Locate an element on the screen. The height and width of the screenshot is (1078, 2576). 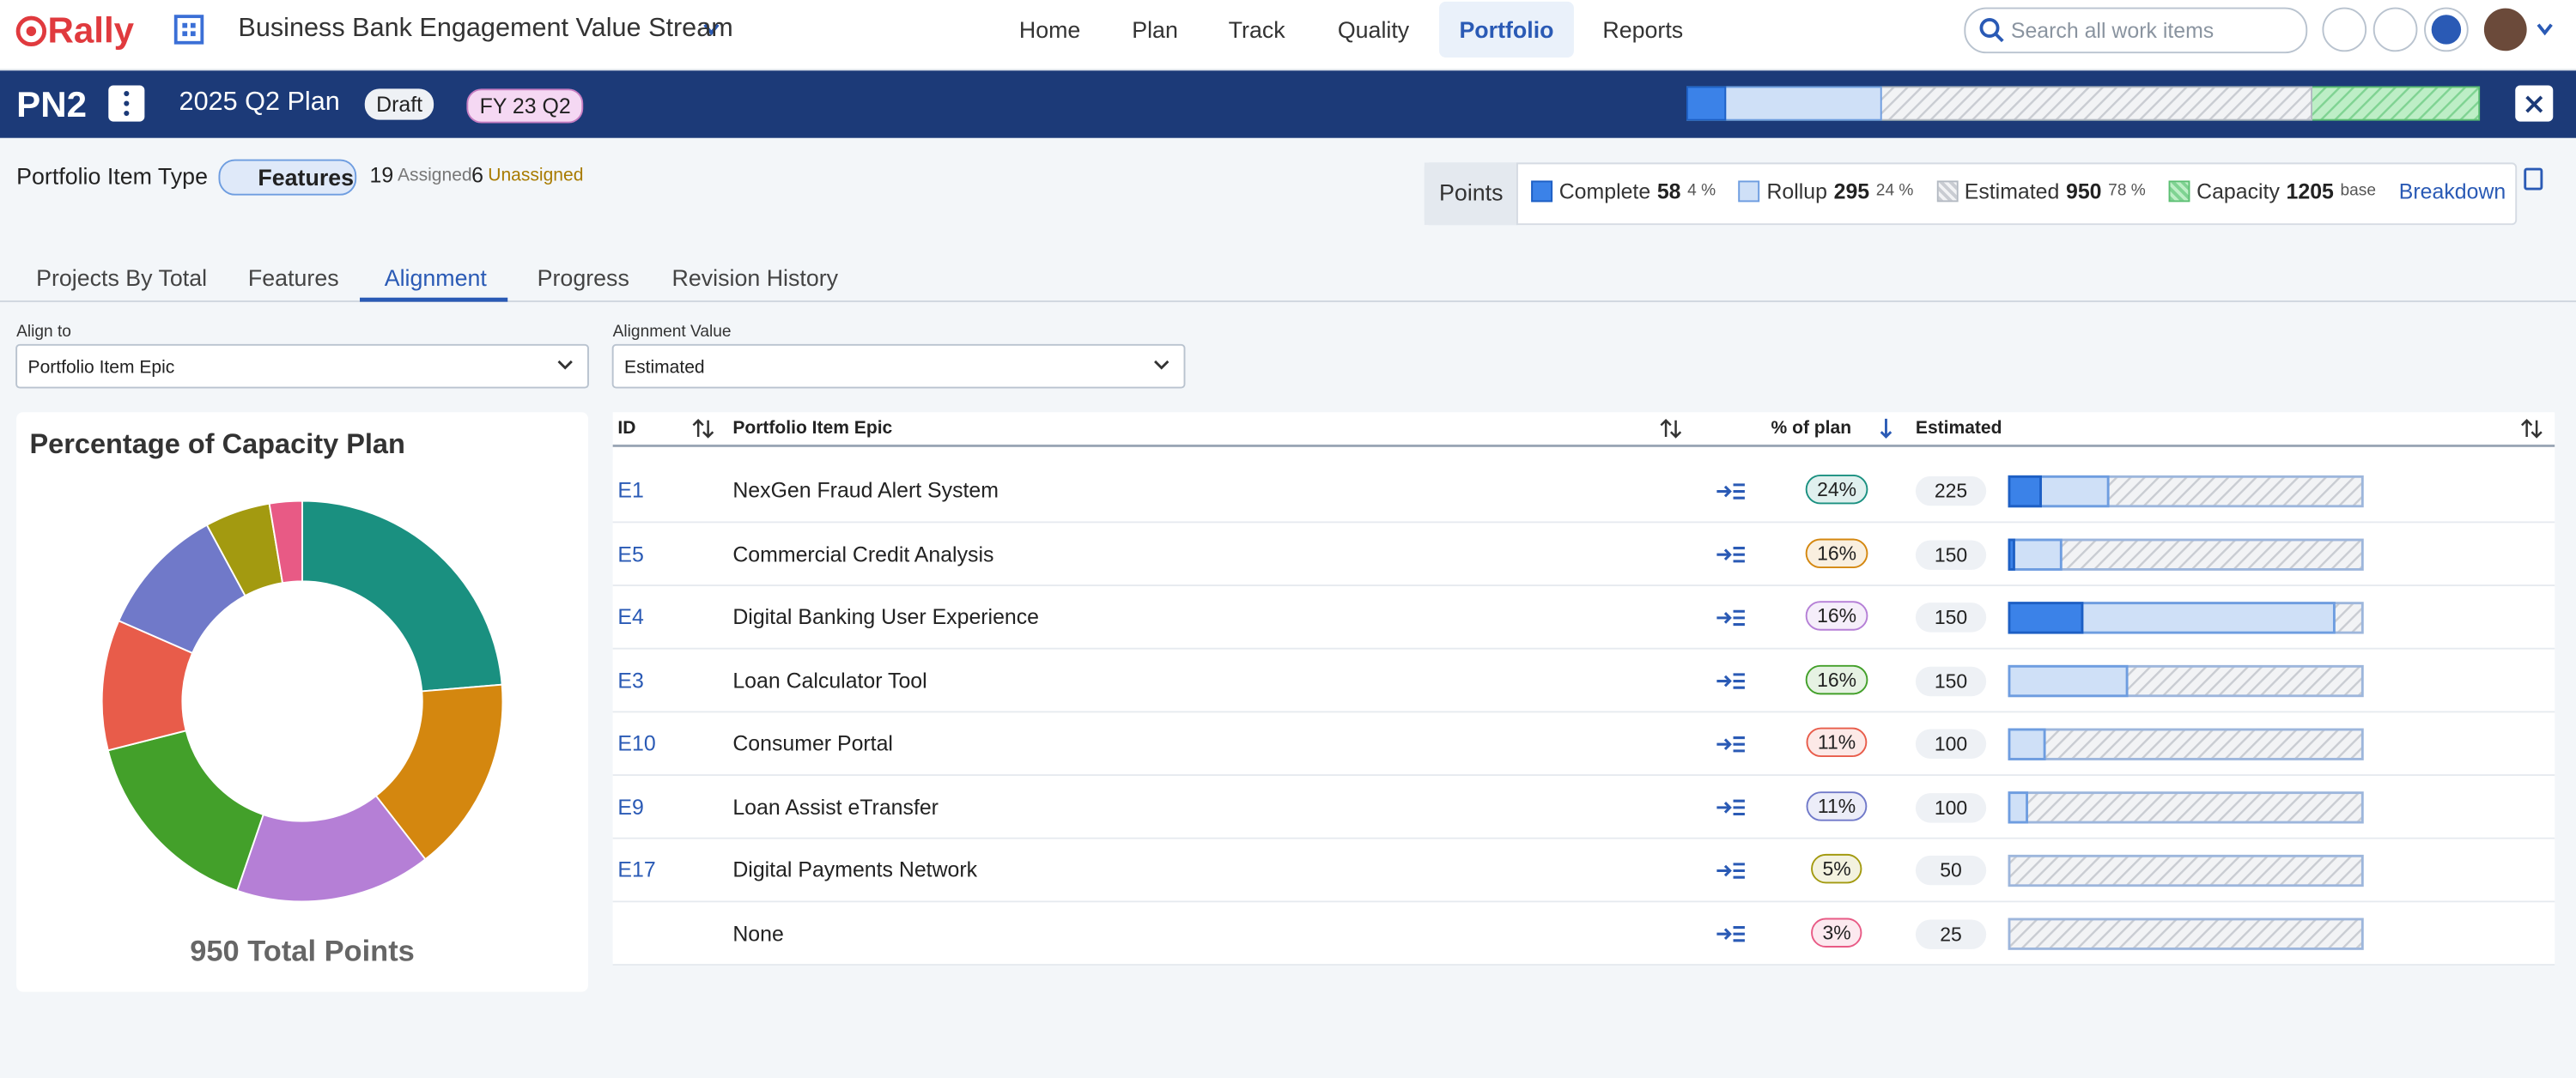
row-name: Commercial Credit Analysis is located at coordinates (863, 553).